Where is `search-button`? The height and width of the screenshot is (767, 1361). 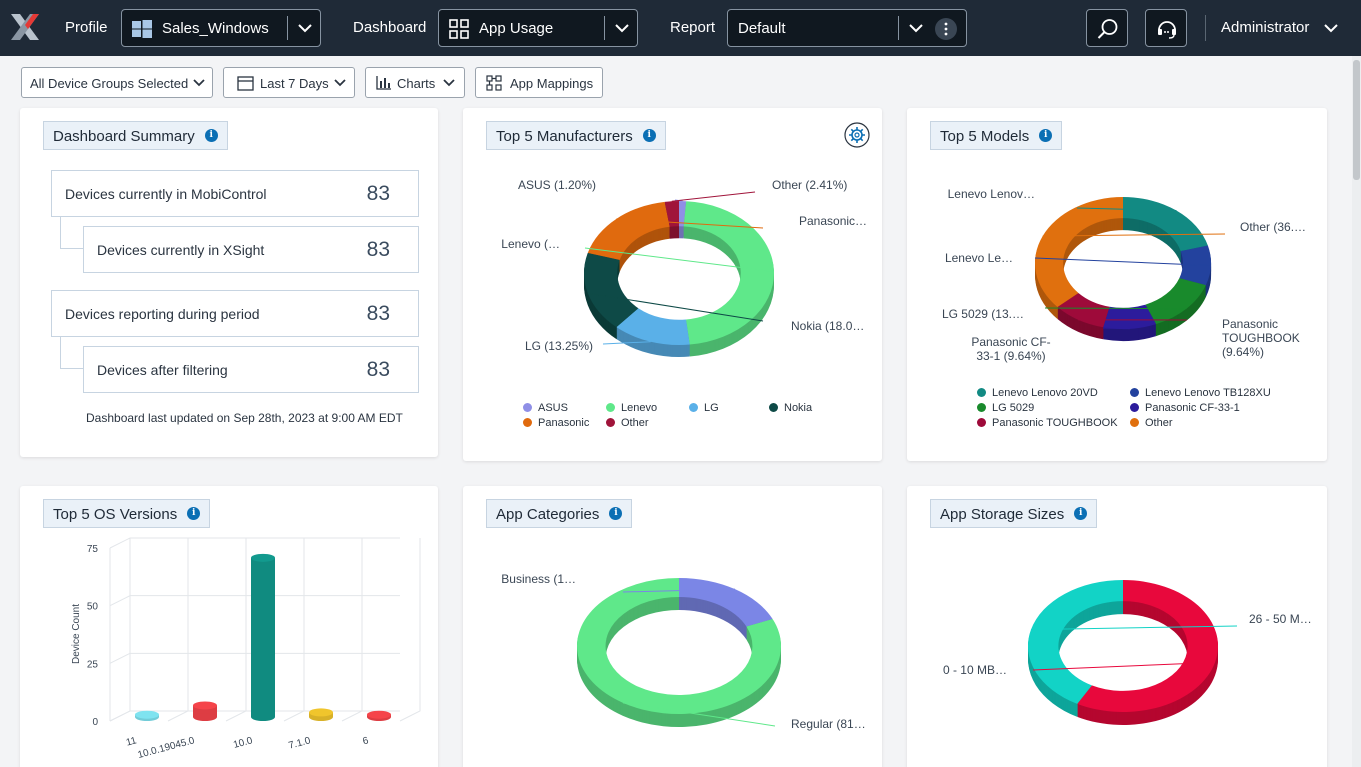 search-button is located at coordinates (1107, 28).